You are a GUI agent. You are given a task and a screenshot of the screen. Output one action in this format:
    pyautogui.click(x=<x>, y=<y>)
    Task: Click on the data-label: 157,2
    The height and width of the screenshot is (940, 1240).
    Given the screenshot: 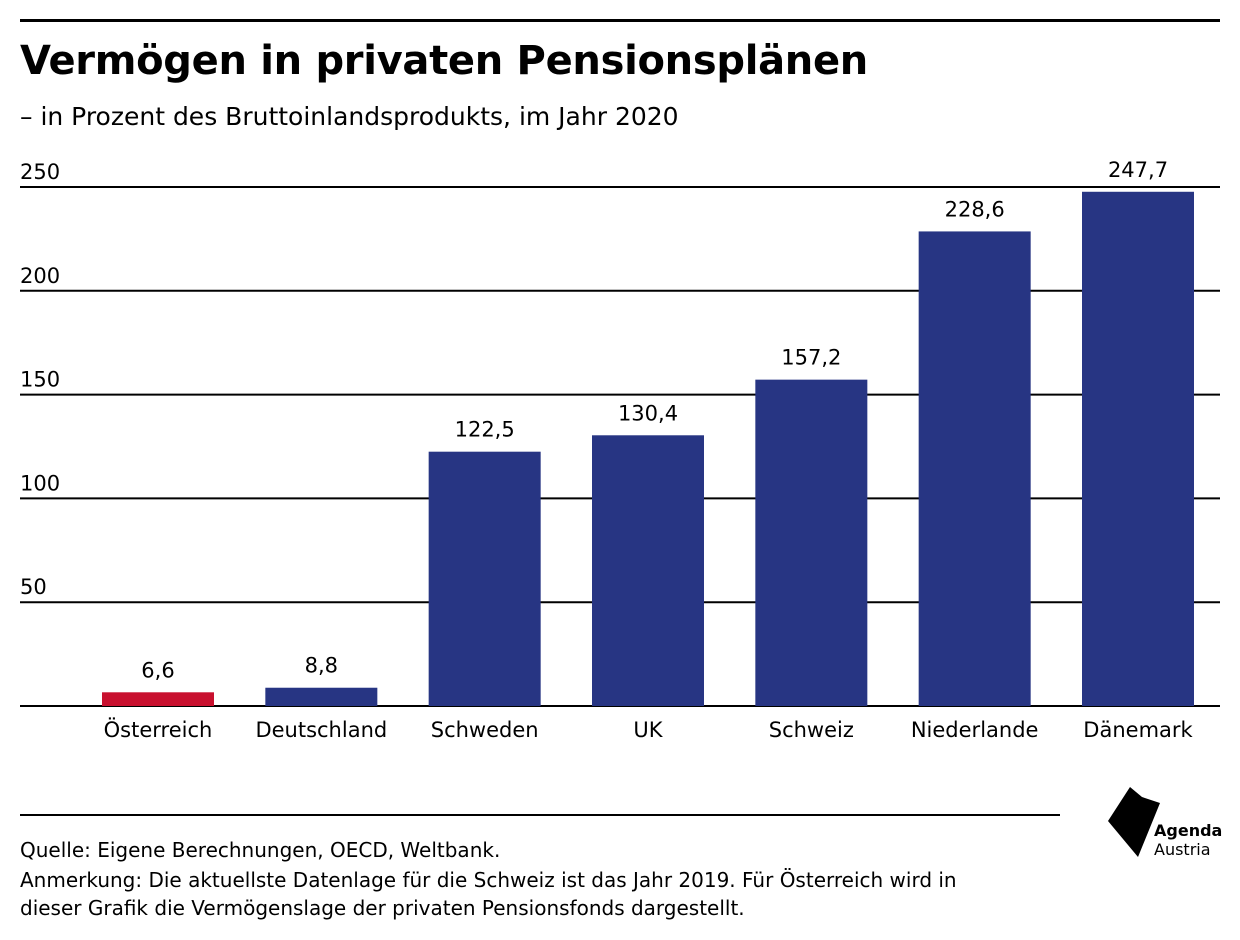 What is the action you would take?
    pyautogui.click(x=811, y=358)
    